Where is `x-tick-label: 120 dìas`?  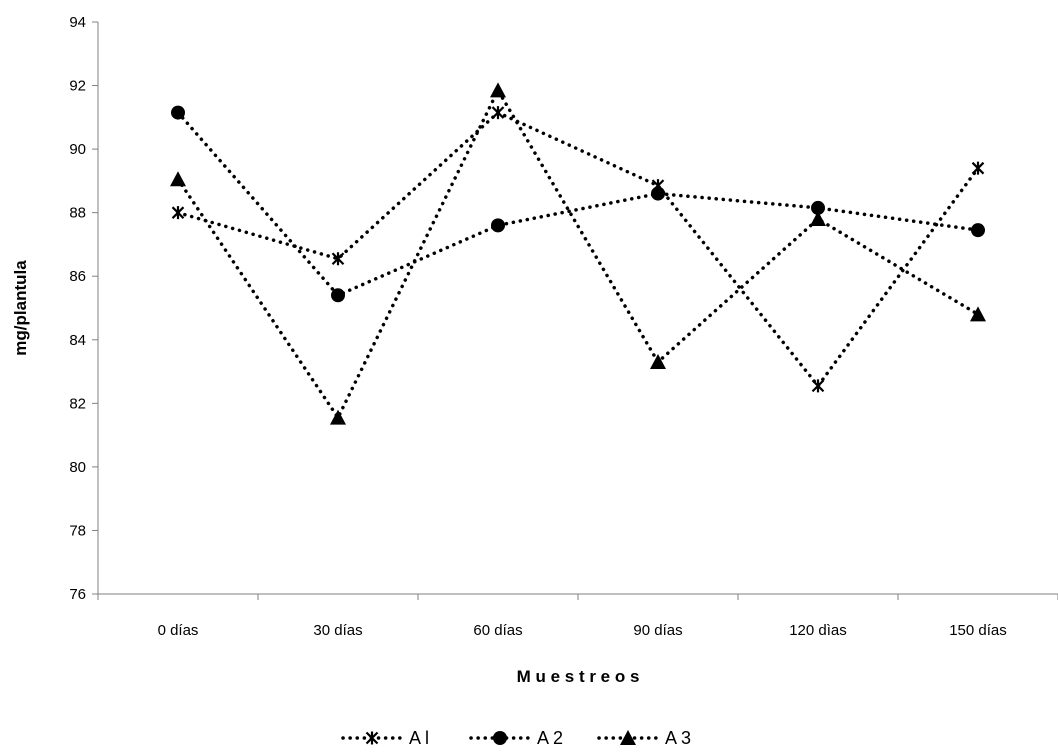 x-tick-label: 120 dìas is located at coordinates (818, 630).